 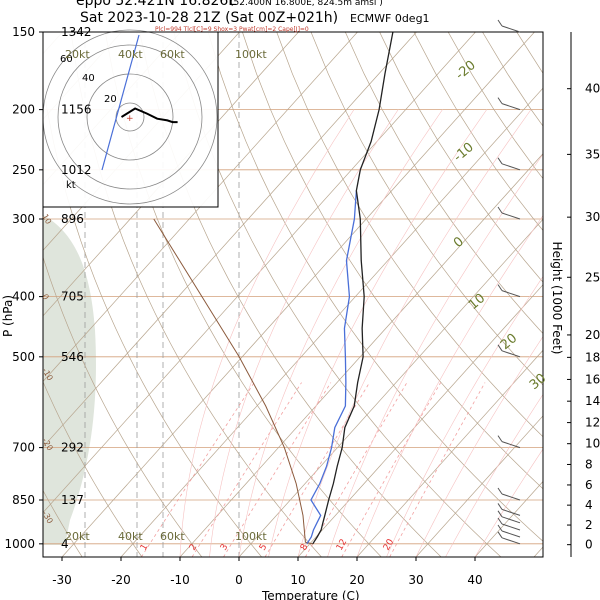 What do you see at coordinates (72, 297) in the screenshot?
I see `height-label: 705` at bounding box center [72, 297].